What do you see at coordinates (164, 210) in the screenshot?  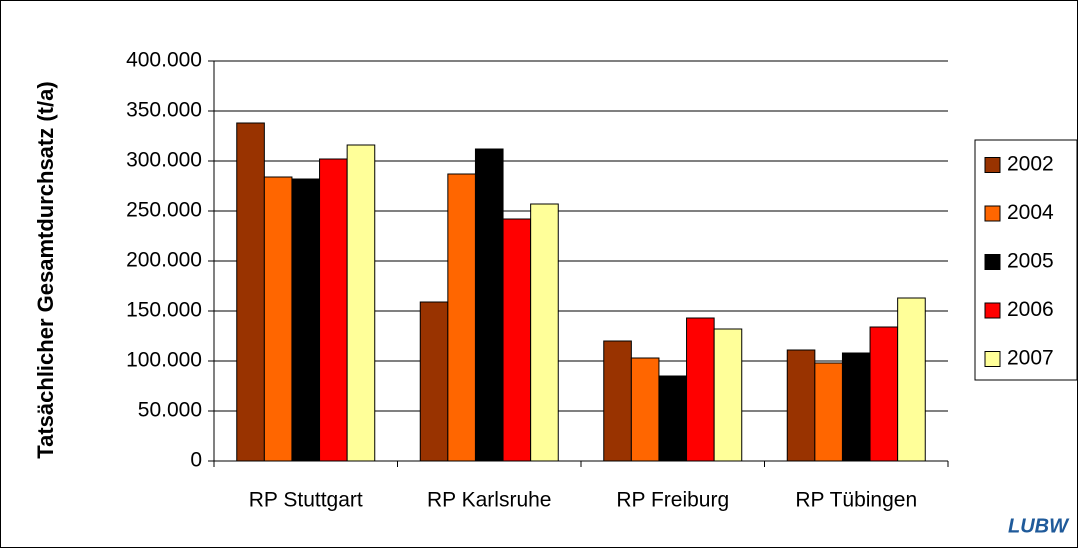 I see `y-tick-label: 250.000` at bounding box center [164, 210].